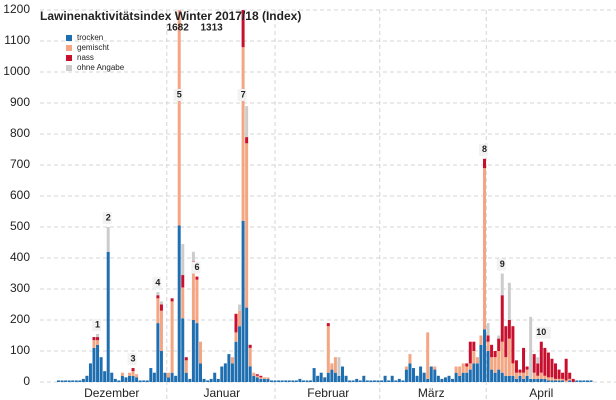 The height and width of the screenshot is (400, 616). Describe the element at coordinates (20, 102) in the screenshot. I see `y-tick-label: 900` at that location.